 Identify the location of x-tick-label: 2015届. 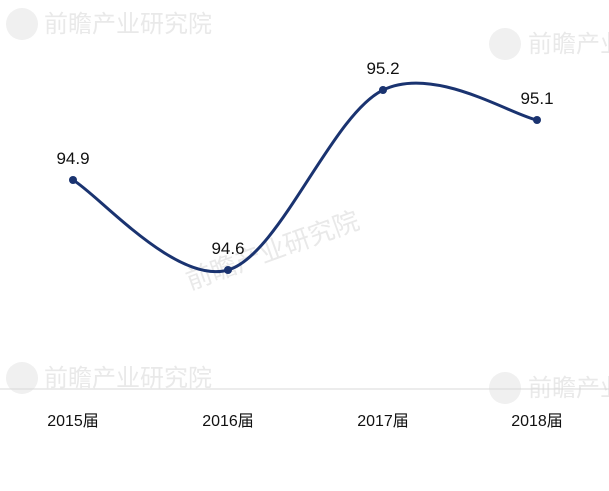
(73, 421).